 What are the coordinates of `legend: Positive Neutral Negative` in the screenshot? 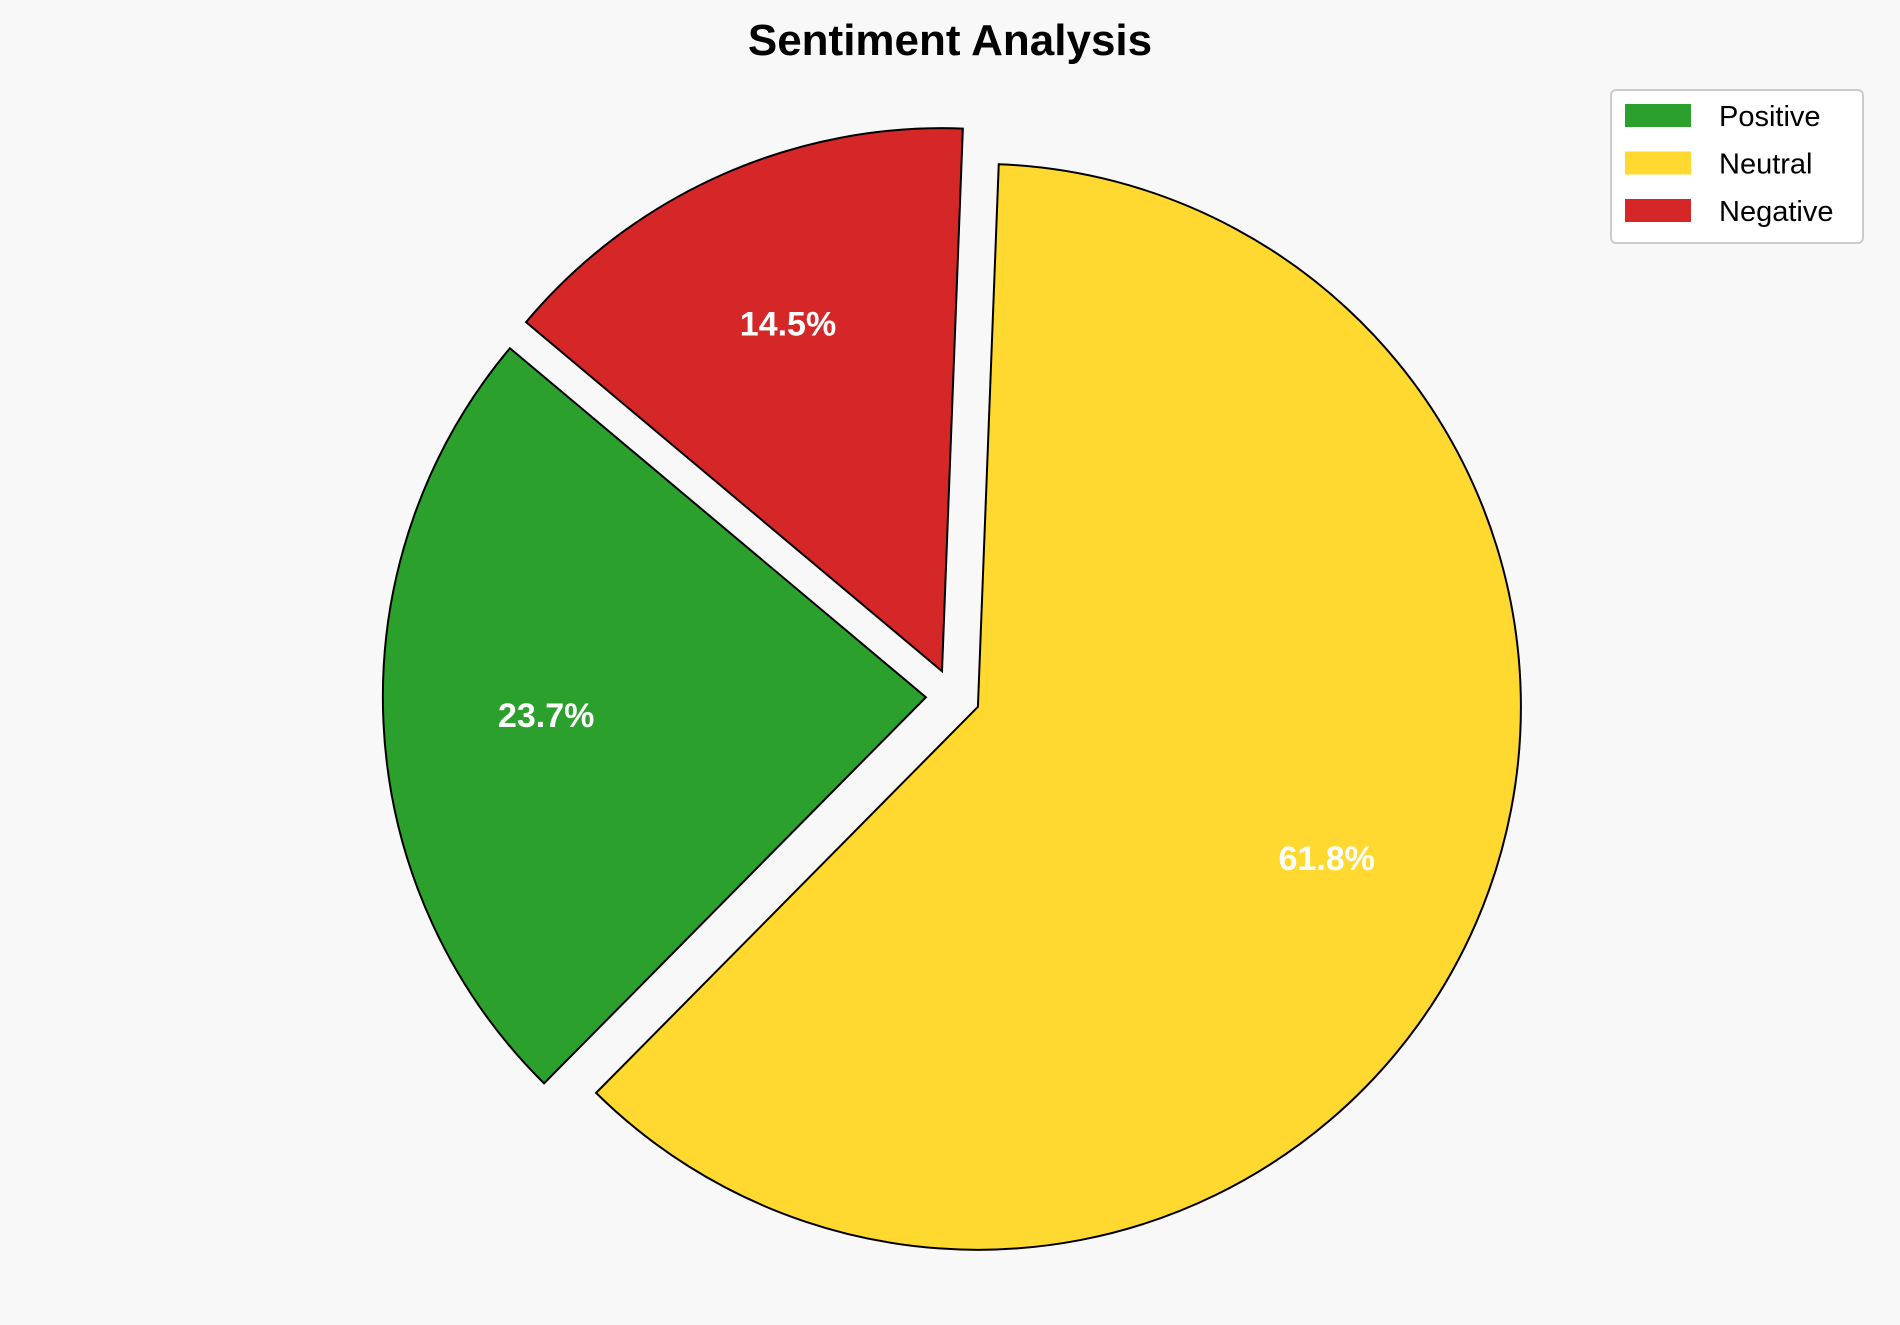 It's located at (1737, 166).